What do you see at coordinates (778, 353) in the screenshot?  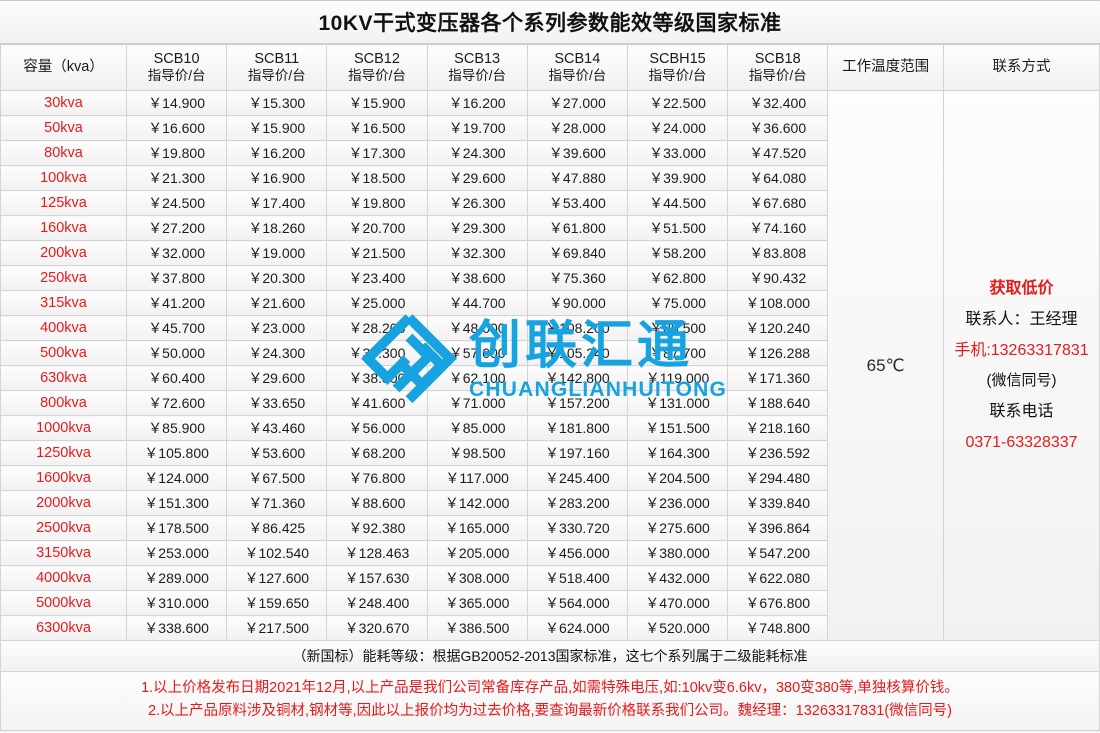 I see `price-cell: ￥126.288` at bounding box center [778, 353].